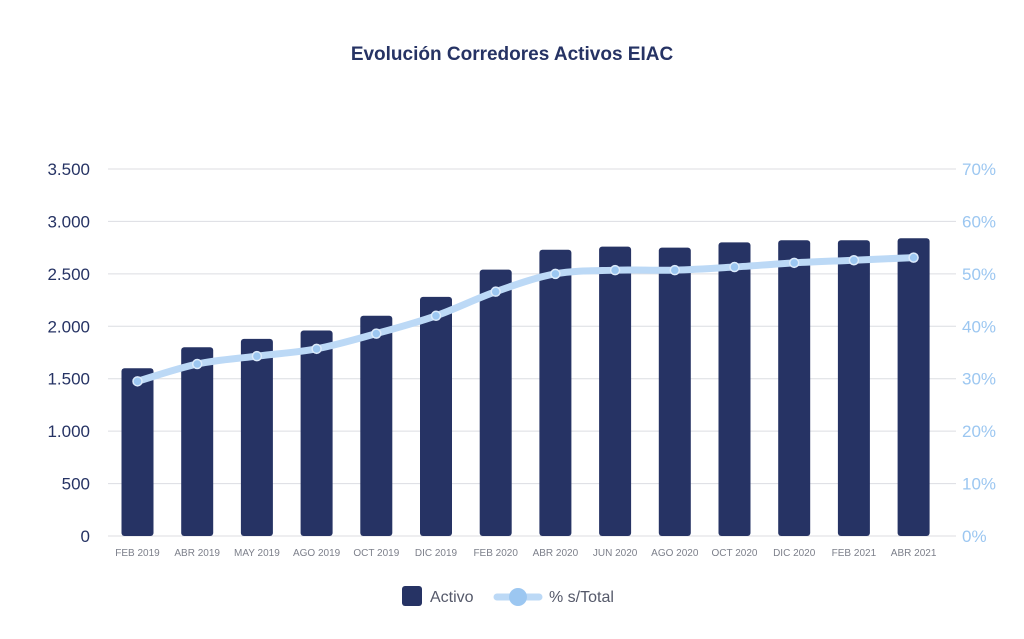  What do you see at coordinates (68, 221) in the screenshot?
I see `y-left-tick-label: 3.000` at bounding box center [68, 221].